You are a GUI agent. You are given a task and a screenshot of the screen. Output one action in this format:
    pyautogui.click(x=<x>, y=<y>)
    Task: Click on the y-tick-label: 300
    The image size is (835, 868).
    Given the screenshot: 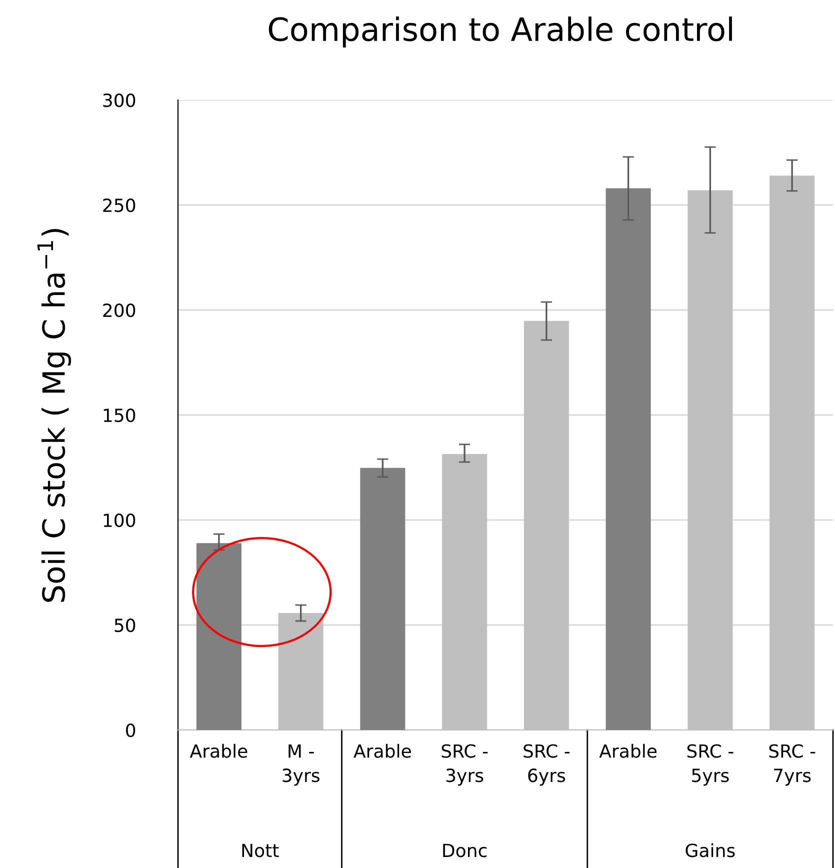 What is the action you would take?
    pyautogui.click(x=119, y=100)
    